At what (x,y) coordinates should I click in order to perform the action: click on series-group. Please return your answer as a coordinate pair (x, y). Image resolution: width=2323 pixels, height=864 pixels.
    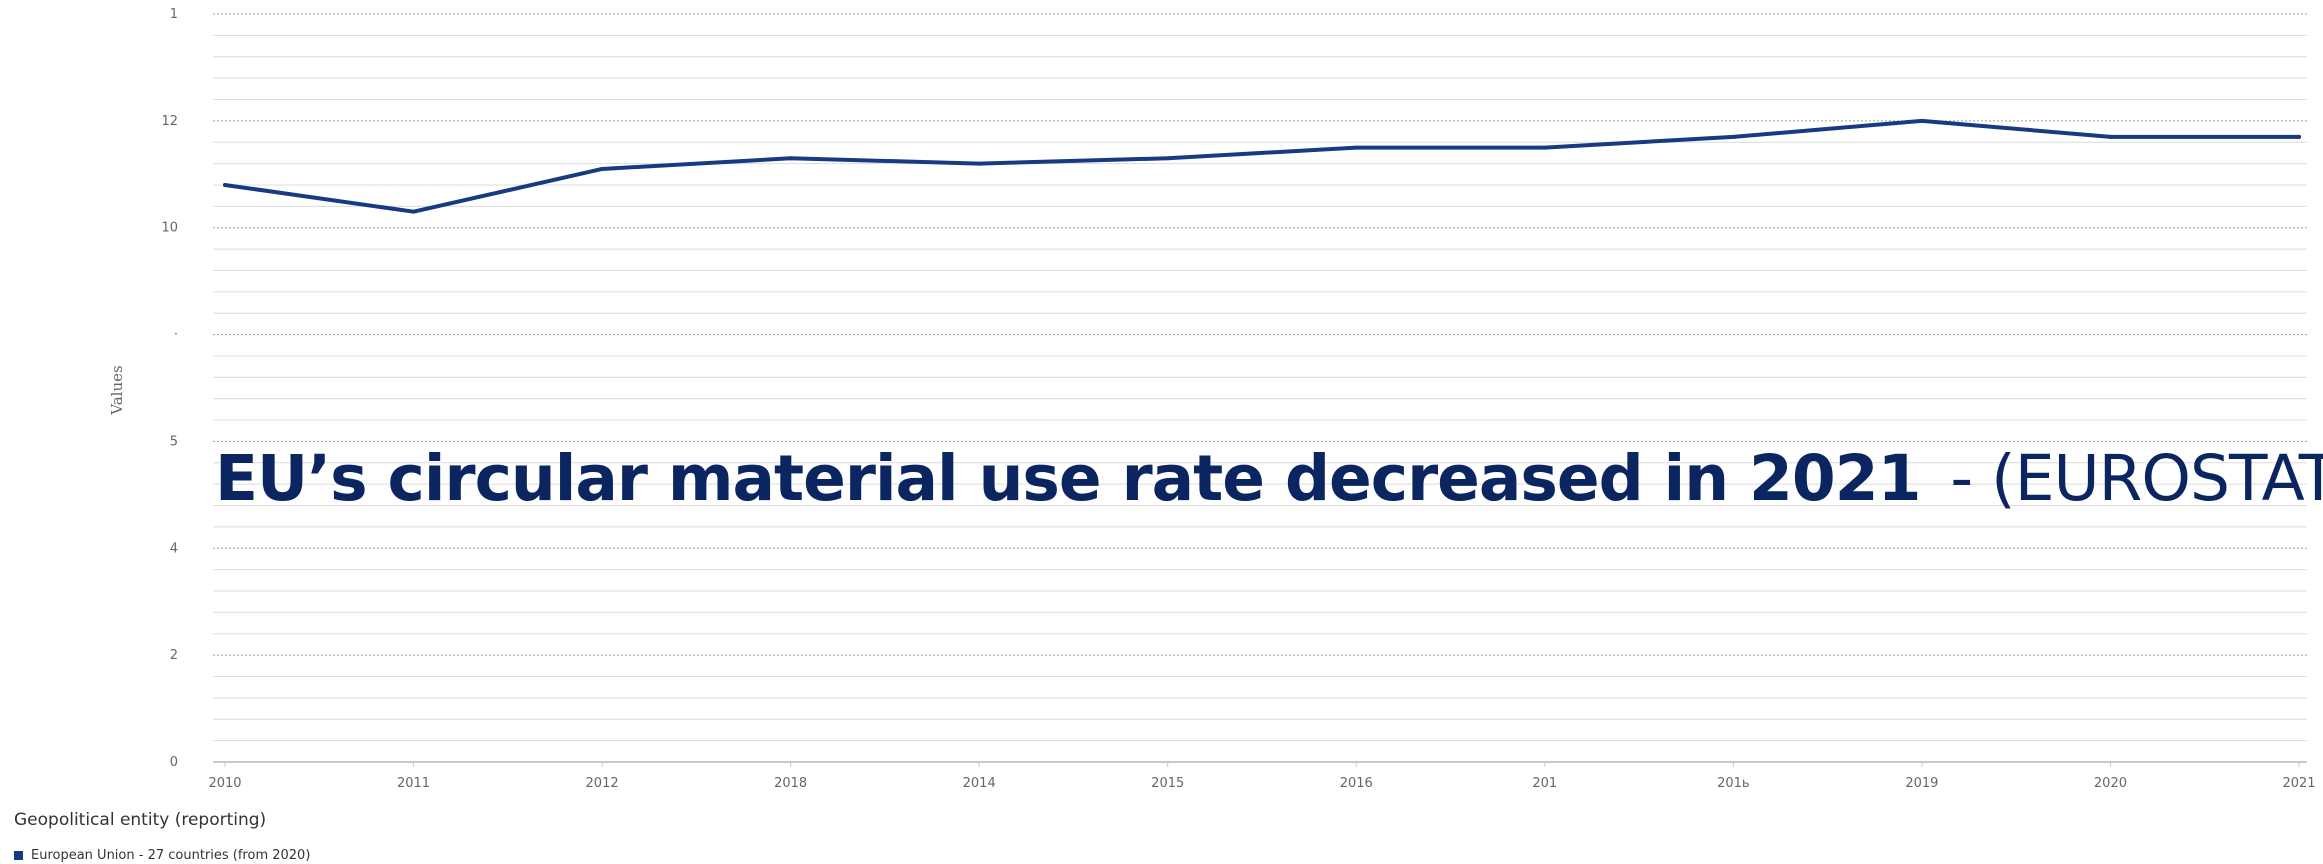
    Looking at the image, I should click on (1262, 166).